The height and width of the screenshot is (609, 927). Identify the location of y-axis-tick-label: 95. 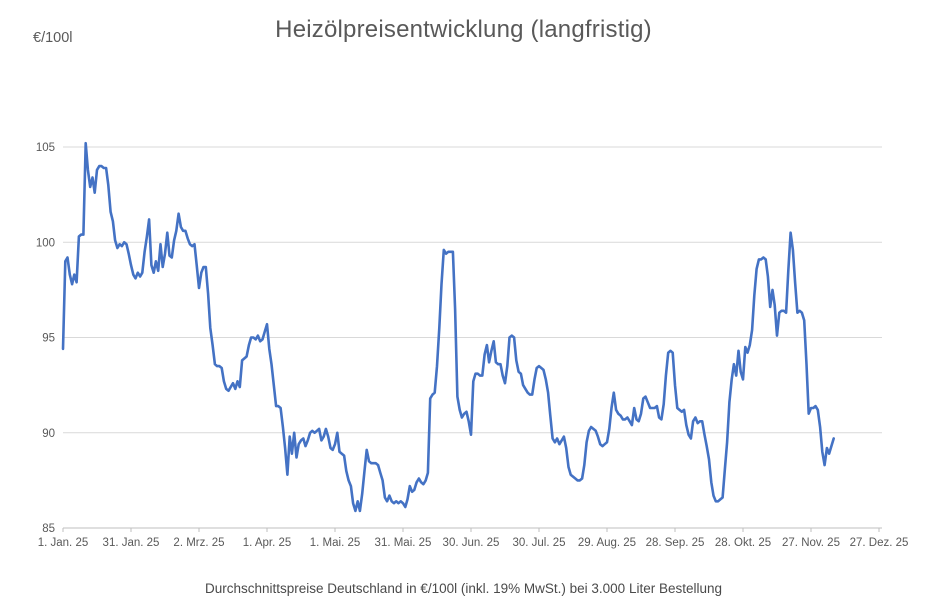
(48, 339).